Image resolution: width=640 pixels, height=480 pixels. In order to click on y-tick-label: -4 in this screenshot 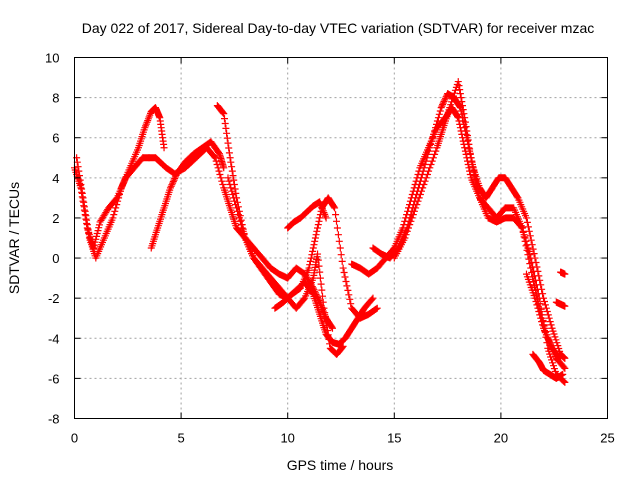, I will do `click(54, 338)`.